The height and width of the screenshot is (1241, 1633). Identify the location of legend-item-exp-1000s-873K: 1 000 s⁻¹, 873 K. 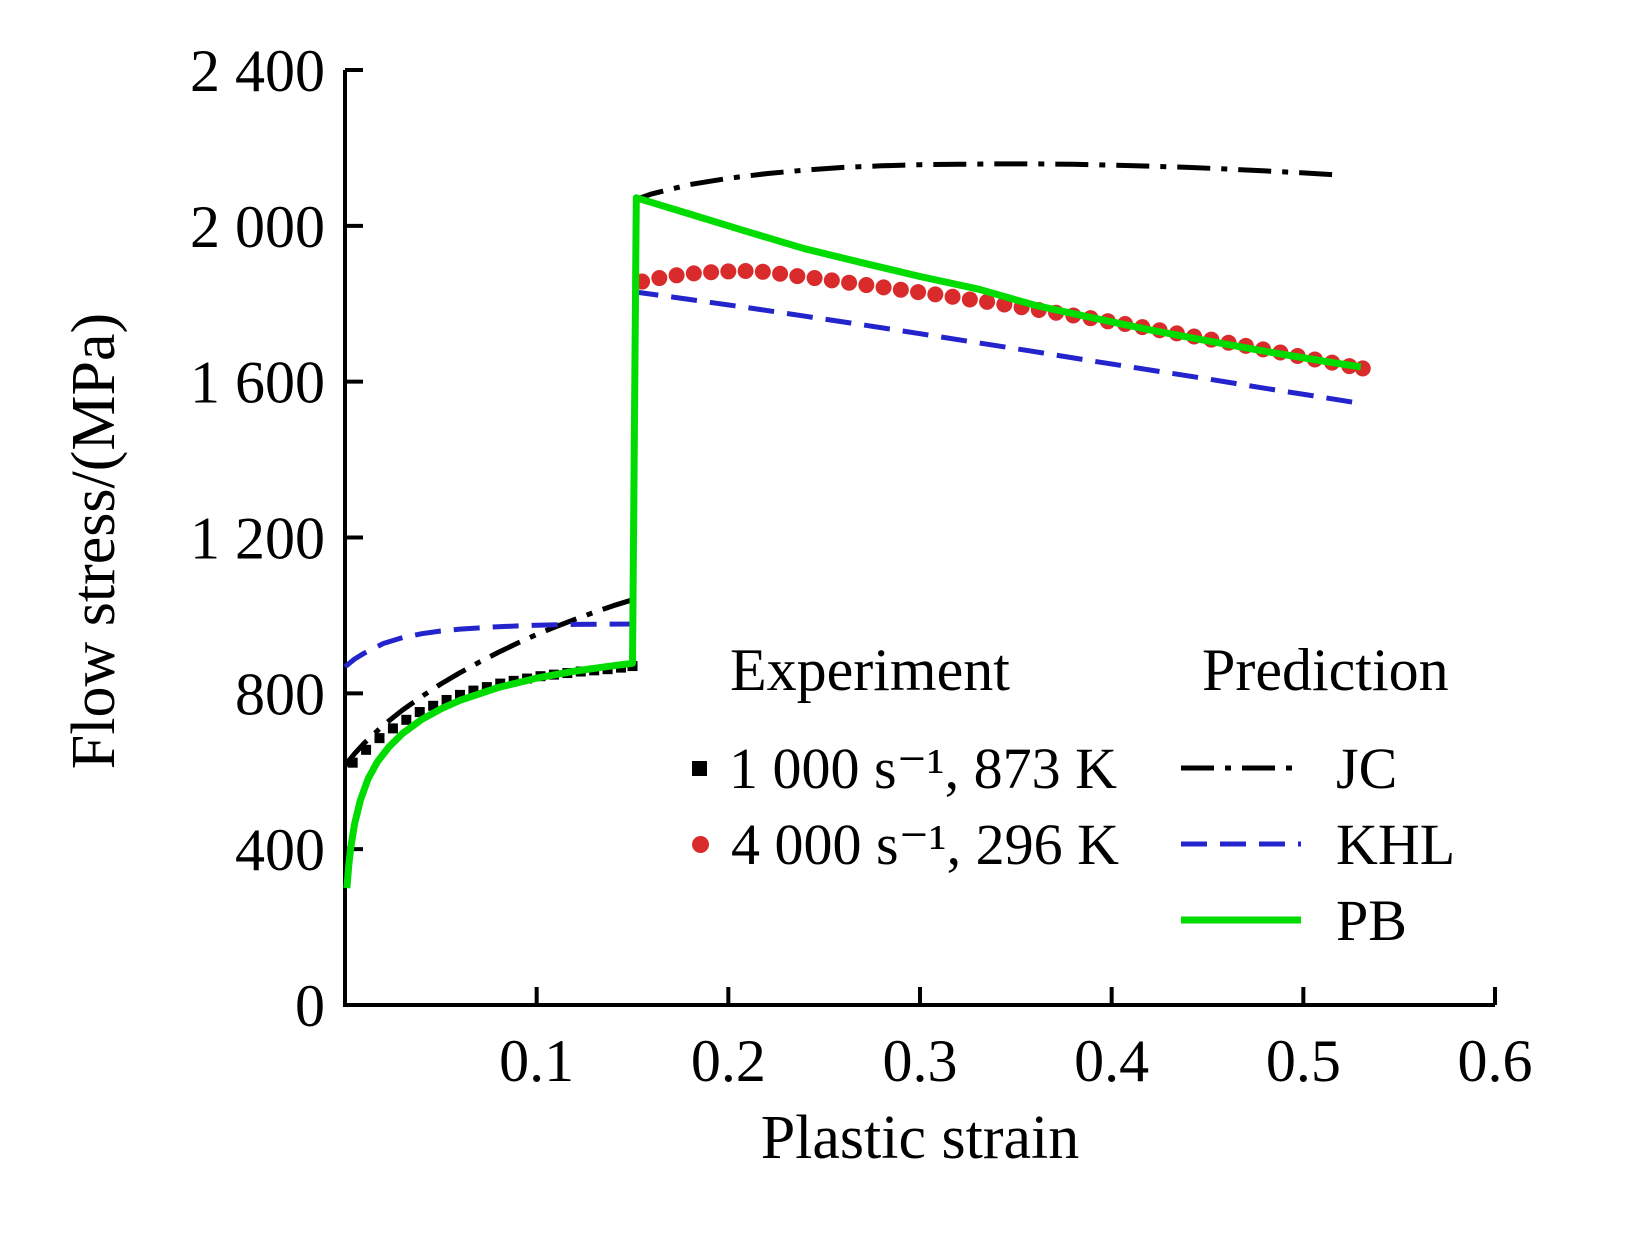
(897, 768).